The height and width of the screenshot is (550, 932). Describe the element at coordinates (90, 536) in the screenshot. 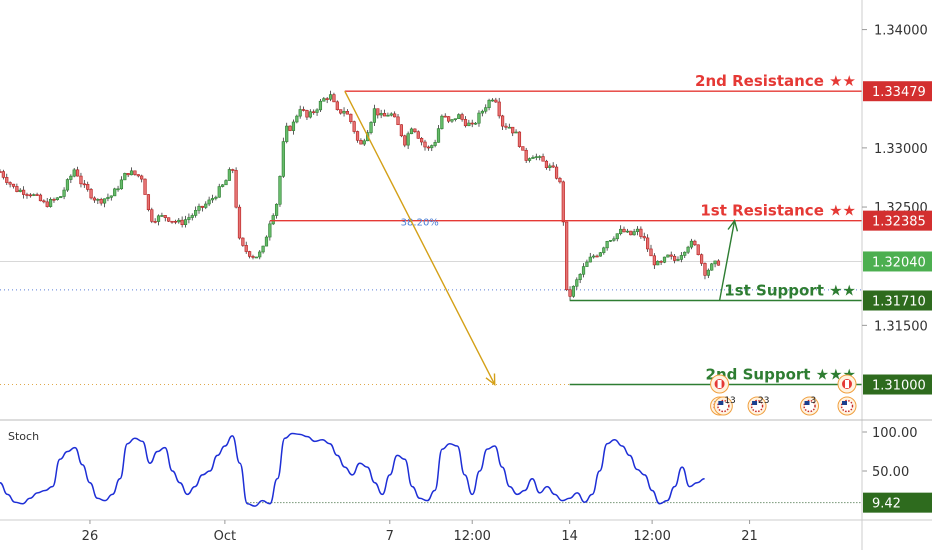

I see `time-tick-label: 26` at that location.